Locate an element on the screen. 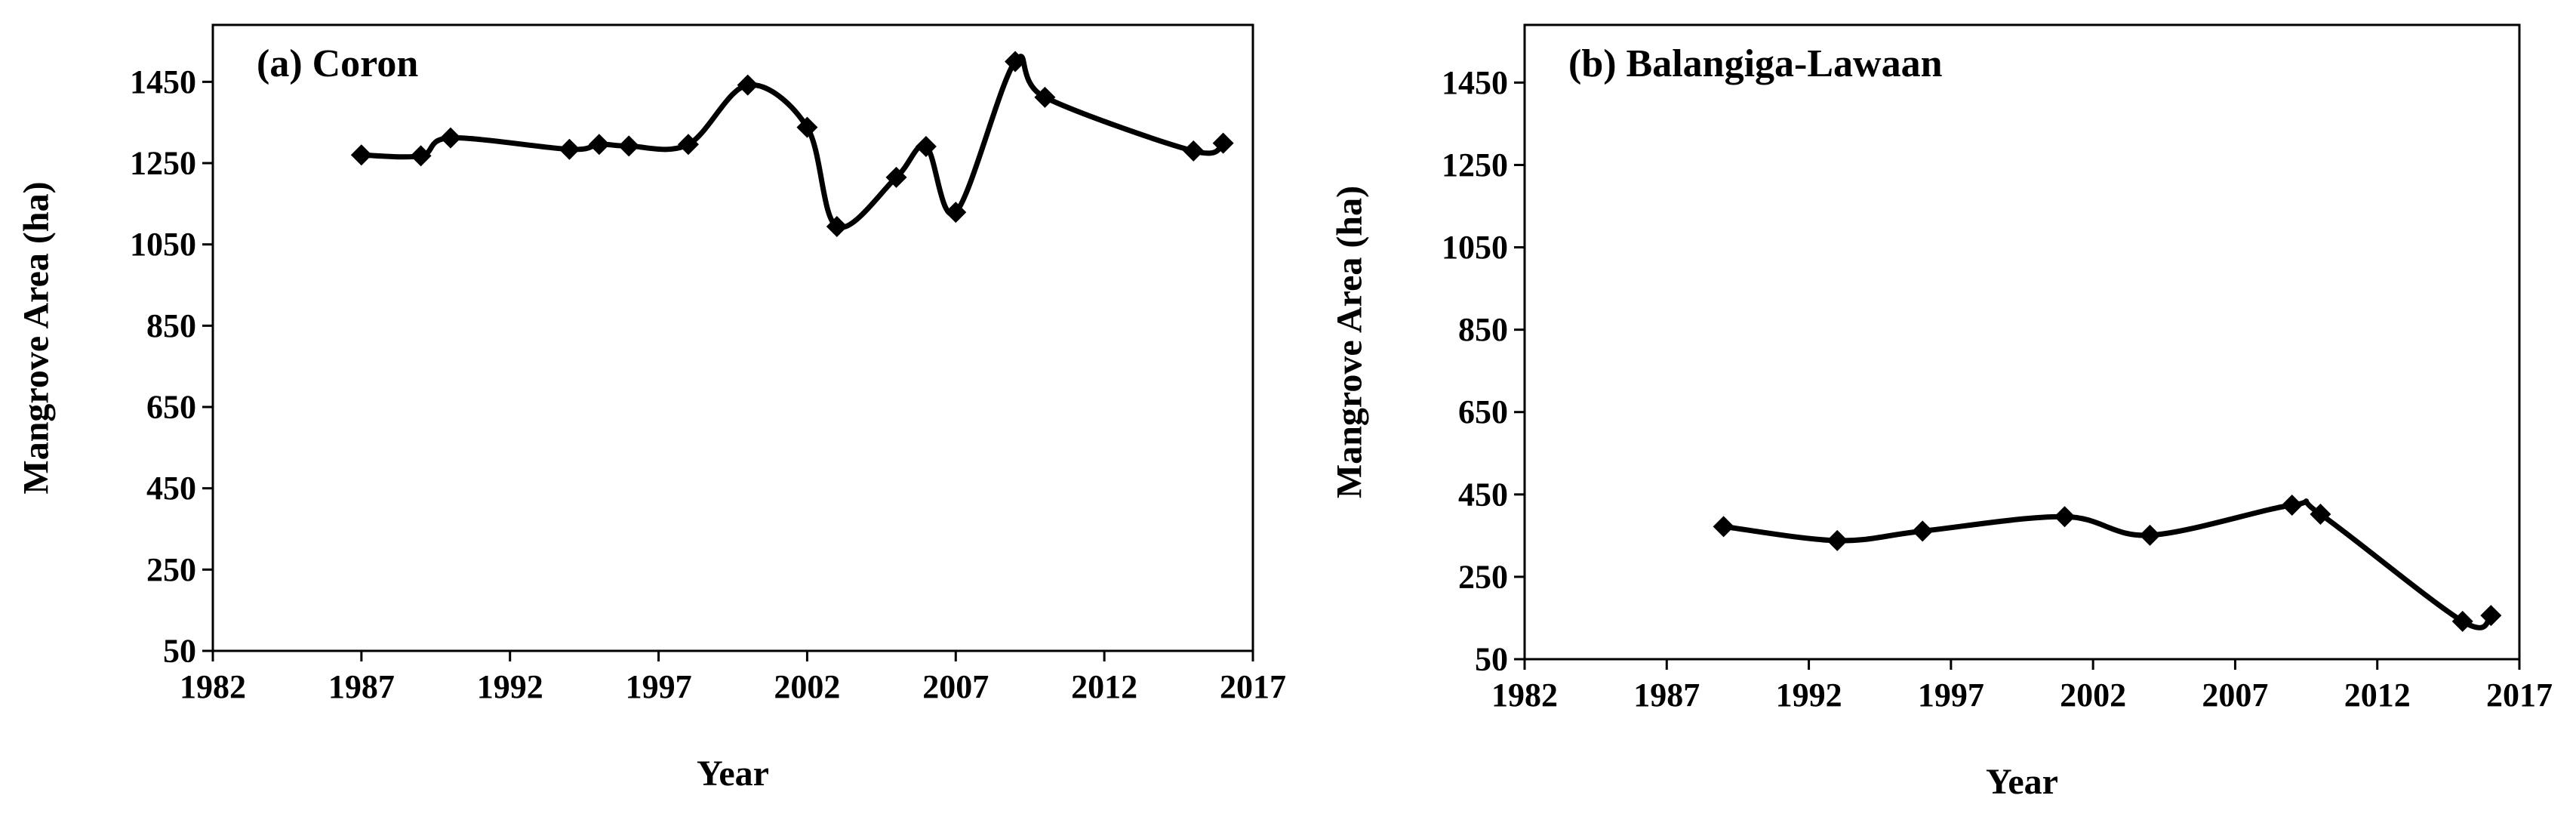  panel-title: (a) Coron is located at coordinates (337, 64).